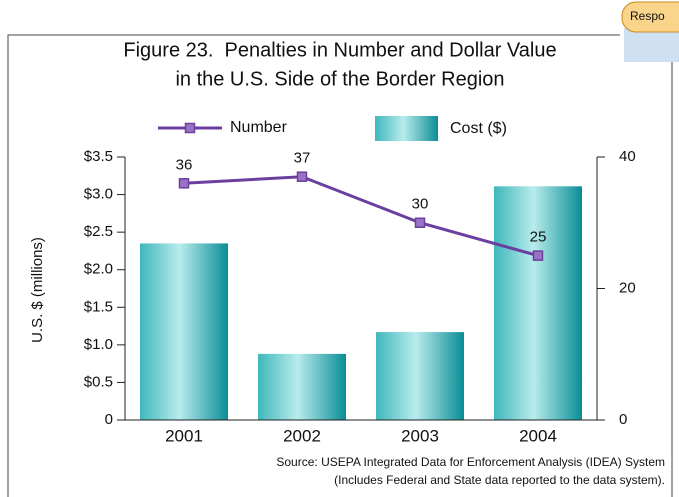 This screenshot has height=497, width=679. Describe the element at coordinates (302, 435) in the screenshot. I see `x-tick-label: 2002` at that location.